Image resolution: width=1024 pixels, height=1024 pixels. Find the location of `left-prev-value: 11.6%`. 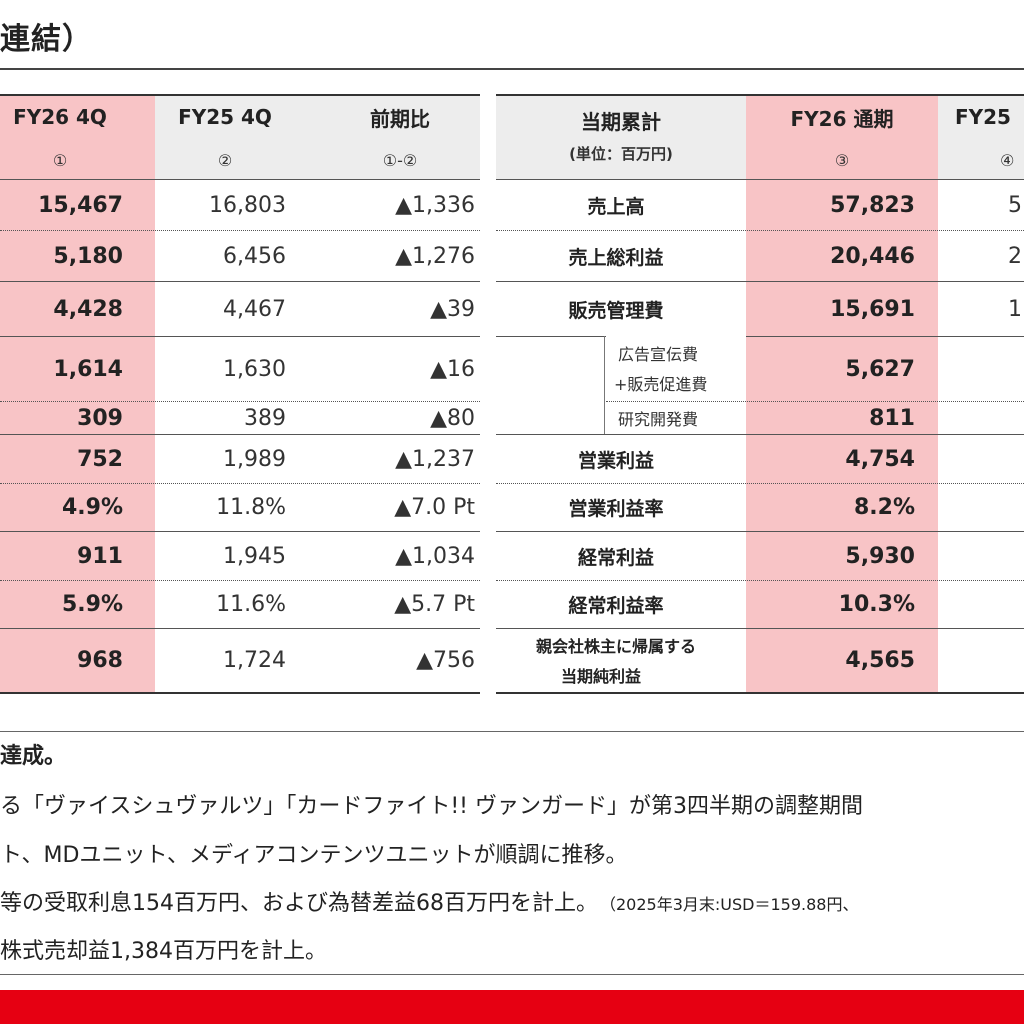

left-prev-value: 11.6% is located at coordinates (251, 604).